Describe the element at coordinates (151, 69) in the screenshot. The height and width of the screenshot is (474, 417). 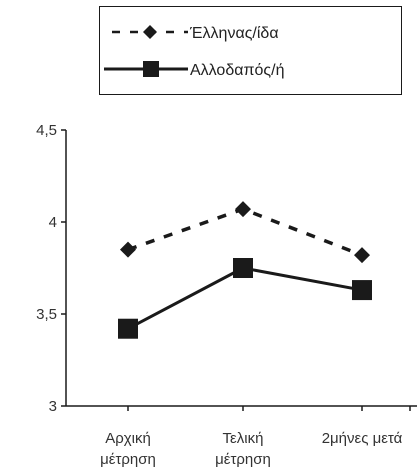
I see `legend-marker-square` at that location.